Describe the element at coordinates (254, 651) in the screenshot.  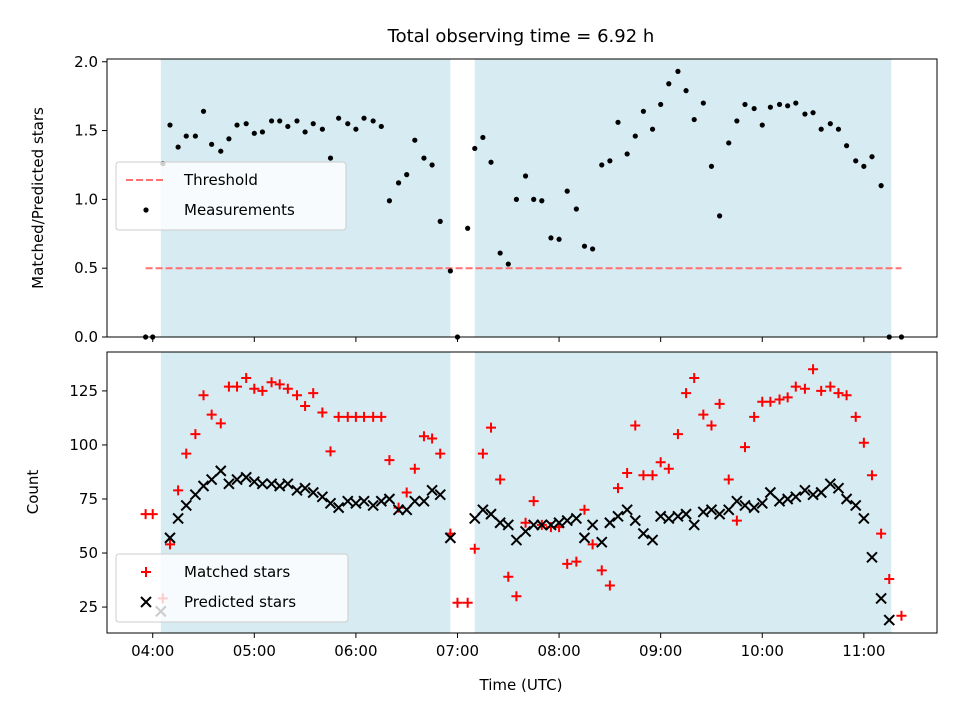
I see `x-tick-label: 05:00` at that location.